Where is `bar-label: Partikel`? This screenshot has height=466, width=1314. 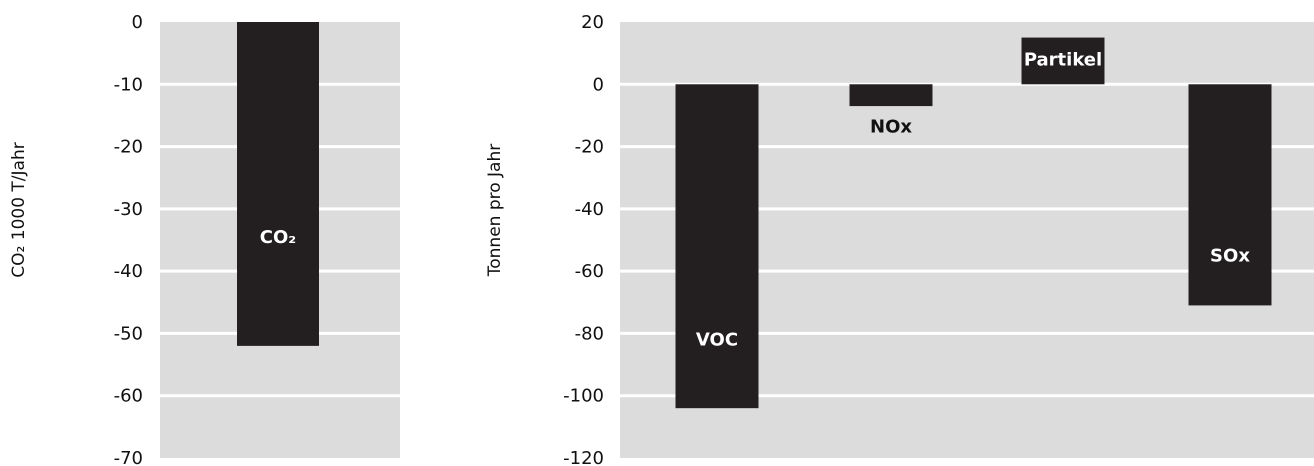 bar-label: Partikel is located at coordinates (1063, 59).